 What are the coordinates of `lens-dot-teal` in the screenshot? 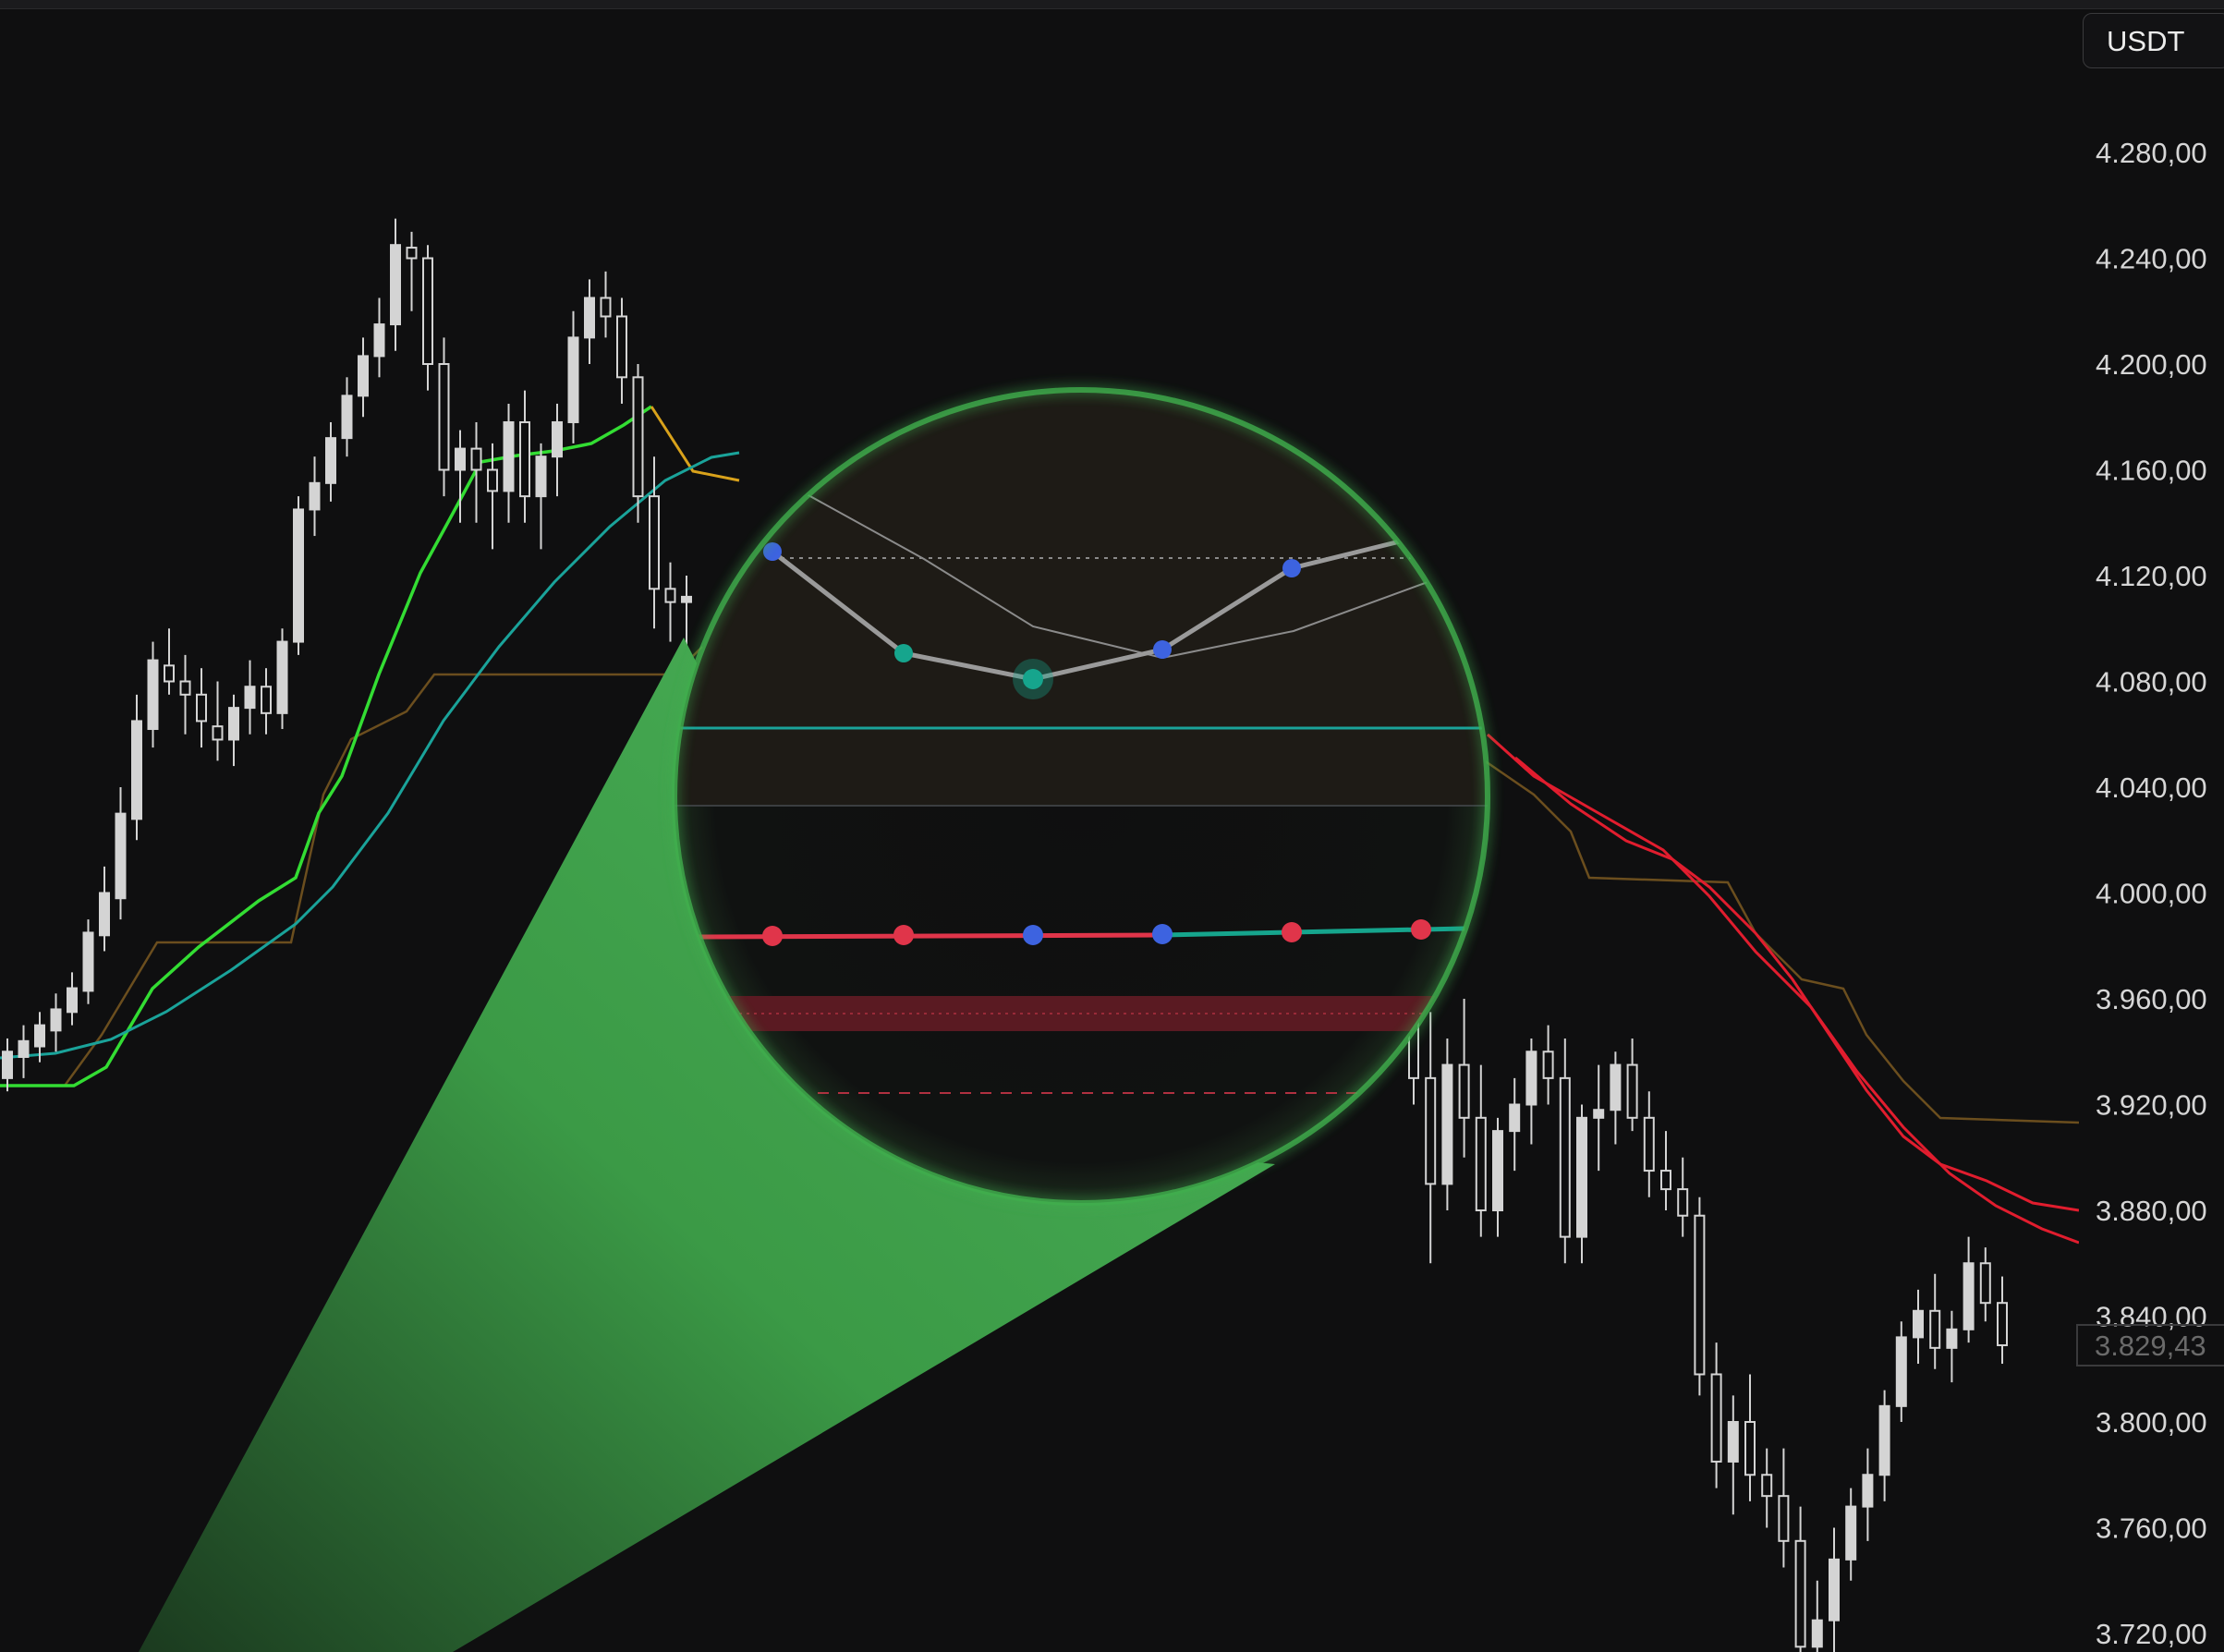 It's located at (904, 653).